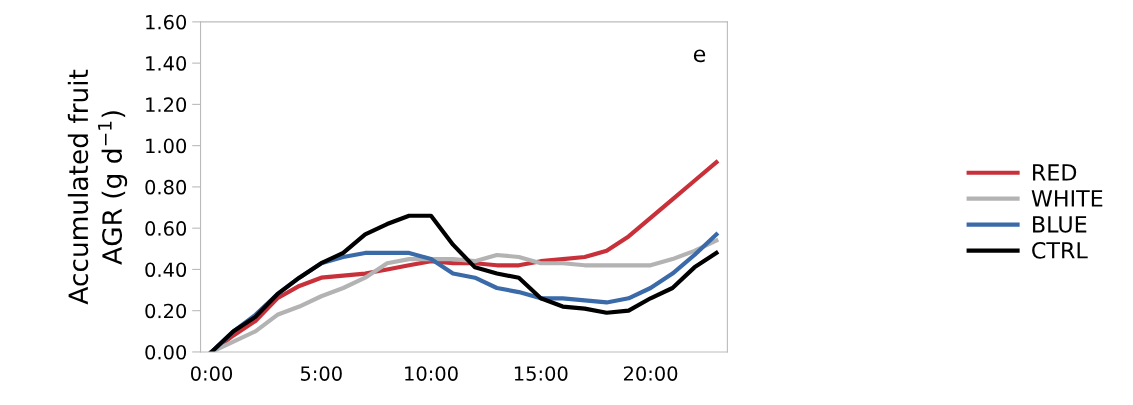 This screenshot has width=1133, height=405. Describe the element at coordinates (1060, 224) in the screenshot. I see `legend-label: BLUE` at that location.